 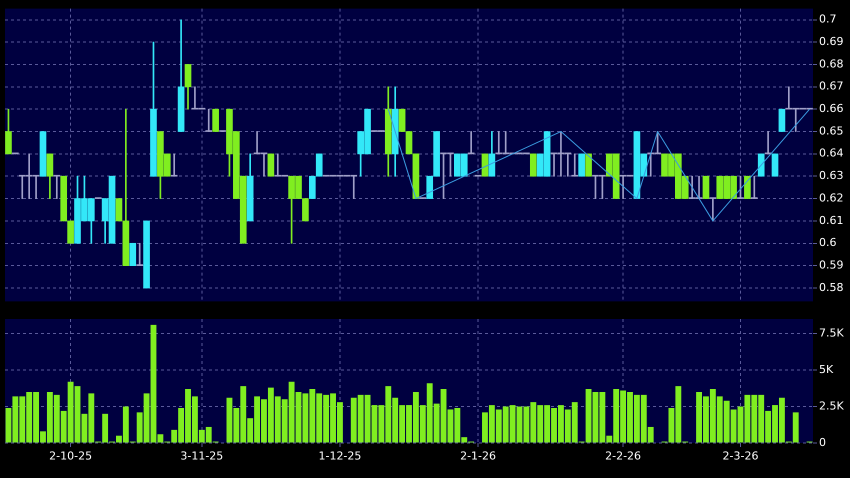 I want to click on y-tick-label: 0.67, so click(x=831, y=86).